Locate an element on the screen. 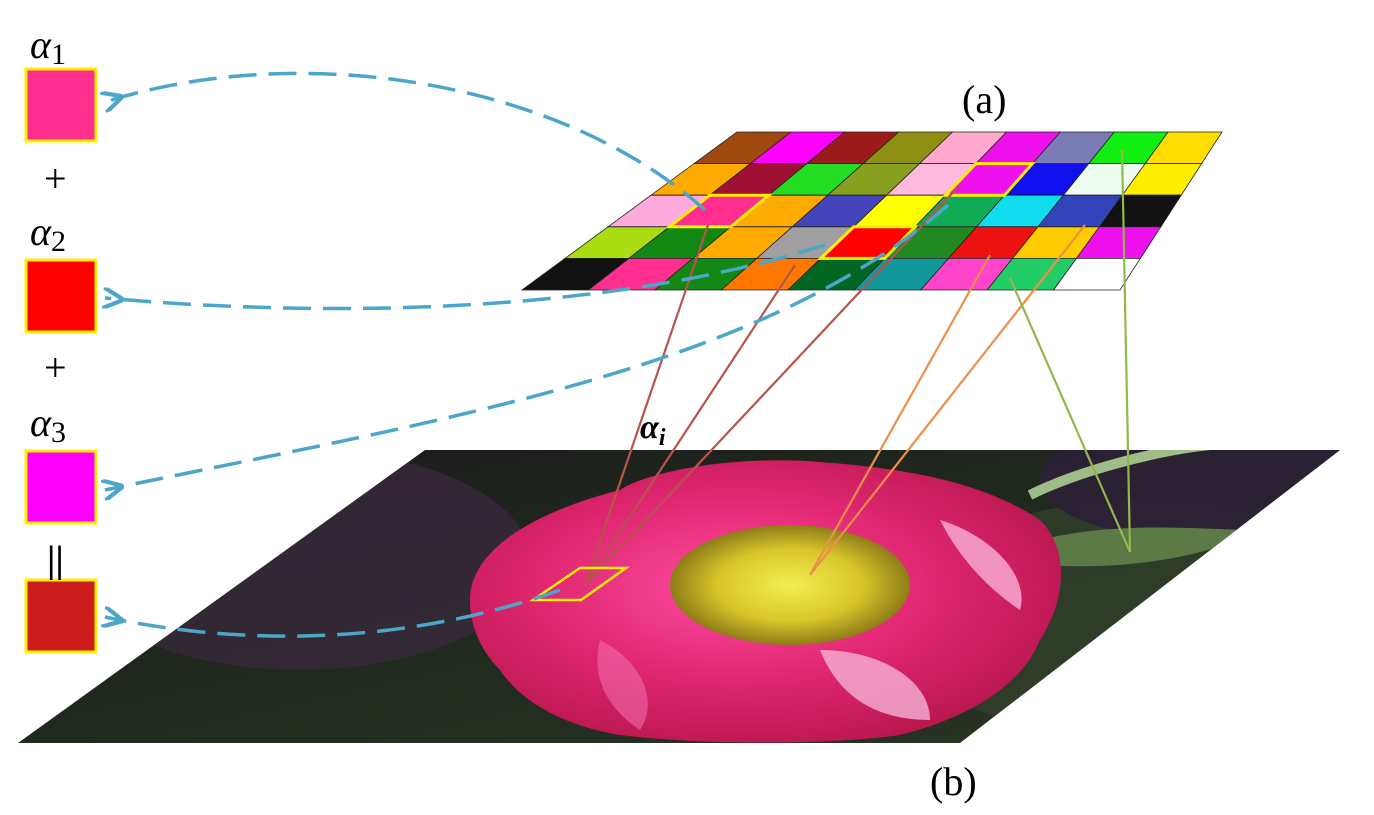 The height and width of the screenshot is (815, 1374). panel-label-b: (b) is located at coordinates (953, 781).